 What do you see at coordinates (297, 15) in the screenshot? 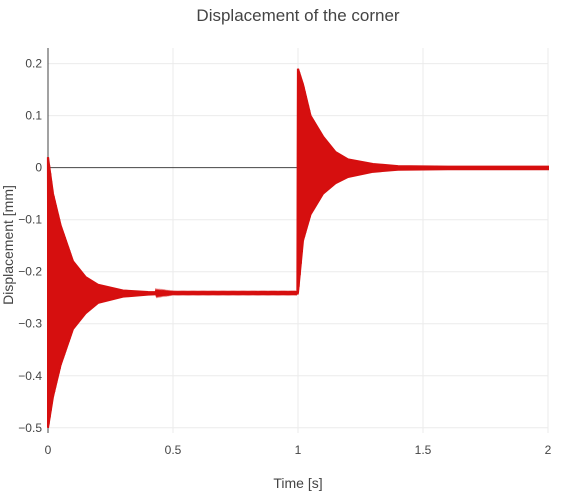
I see `chart-title: Displacement of the corner` at bounding box center [297, 15].